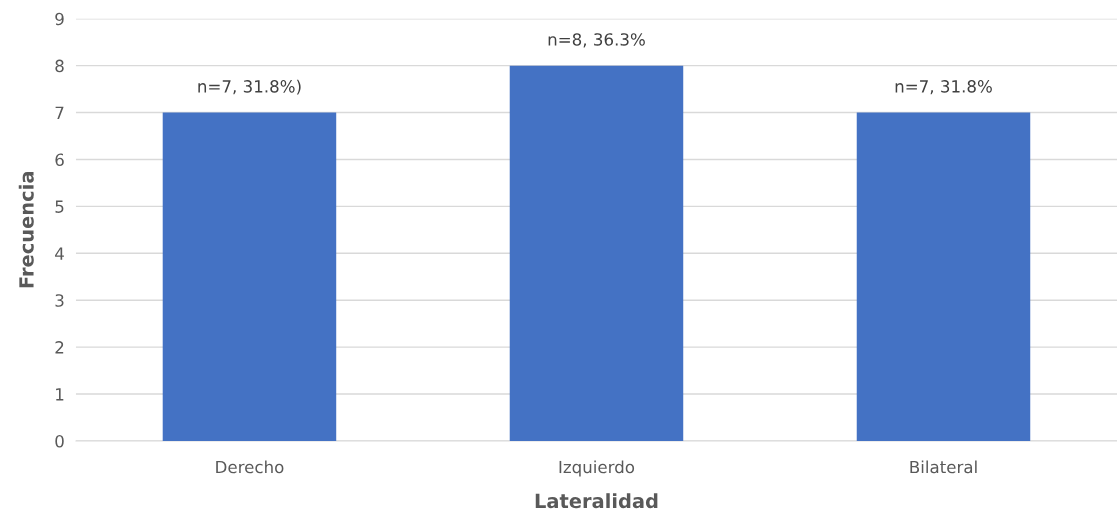  What do you see at coordinates (59, 300) in the screenshot?
I see `y-tick-label: 3` at bounding box center [59, 300].